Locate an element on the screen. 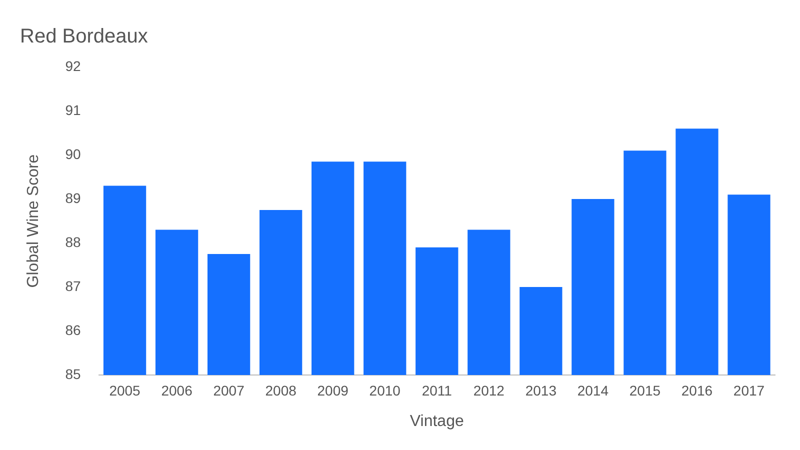  y-tick-label: 91 is located at coordinates (73, 110).